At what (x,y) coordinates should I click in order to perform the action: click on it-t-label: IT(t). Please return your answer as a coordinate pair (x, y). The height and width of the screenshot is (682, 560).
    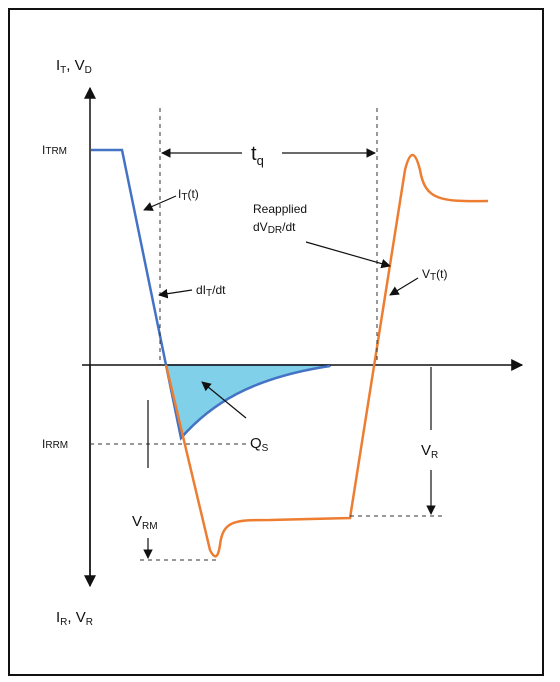
    Looking at the image, I should click on (188, 195).